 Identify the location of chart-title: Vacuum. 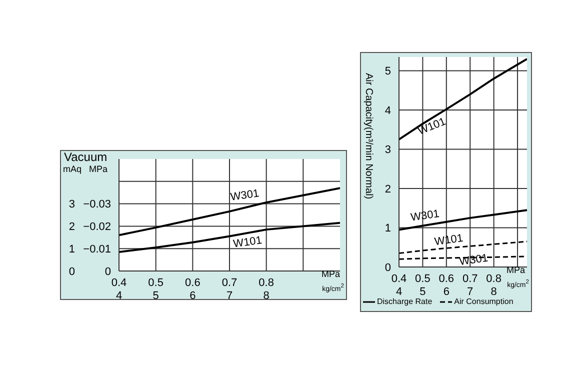
(86, 157).